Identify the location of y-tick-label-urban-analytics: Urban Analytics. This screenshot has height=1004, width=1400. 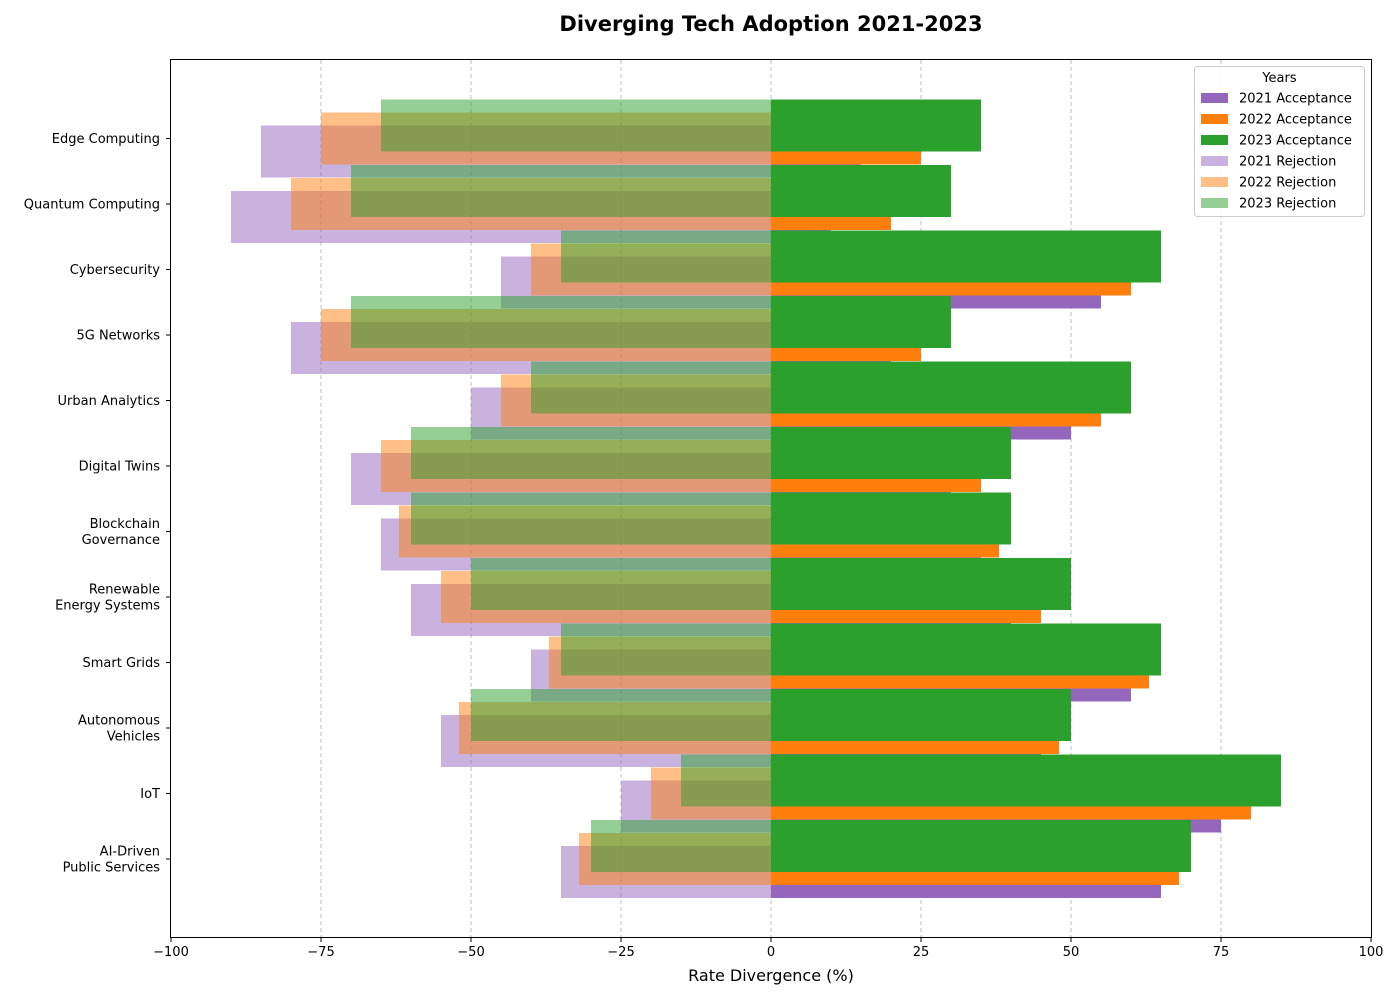
(109, 401).